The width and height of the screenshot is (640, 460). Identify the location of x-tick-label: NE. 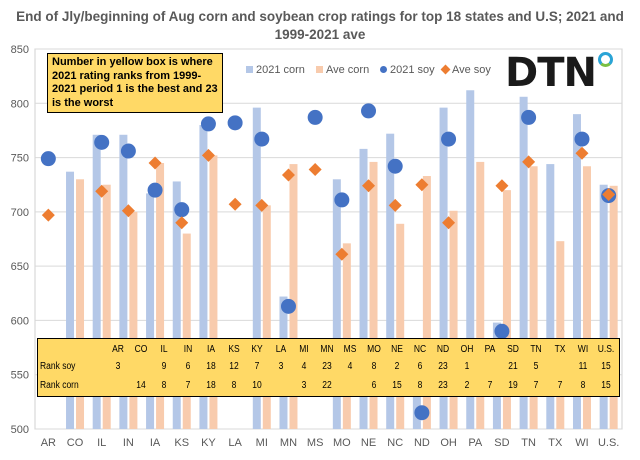
(368, 443).